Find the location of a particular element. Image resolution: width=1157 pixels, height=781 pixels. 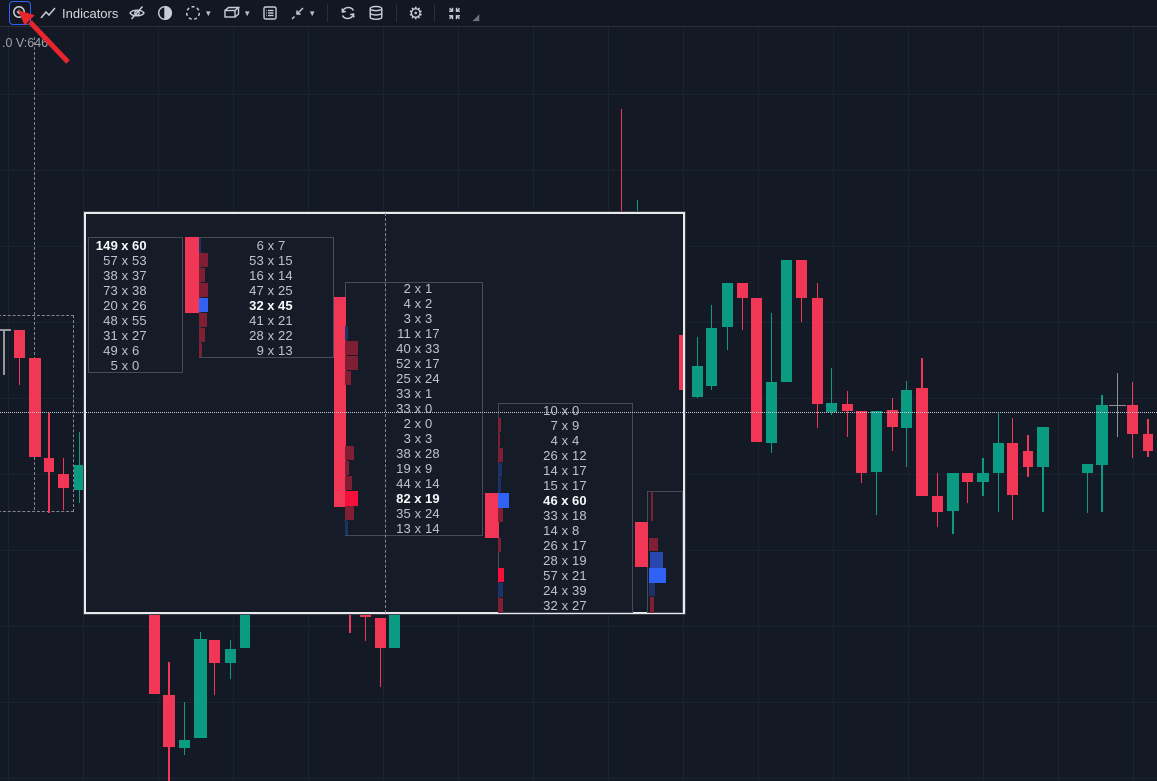

footprint-row: 73 x 38 is located at coordinates (125, 290).